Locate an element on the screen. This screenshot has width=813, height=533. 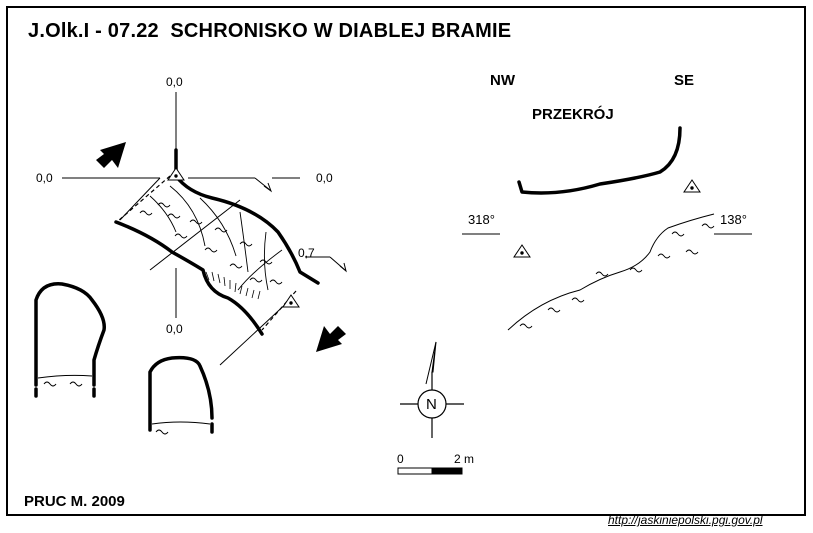
entrance-arrows is located at coordinates (221, 247).